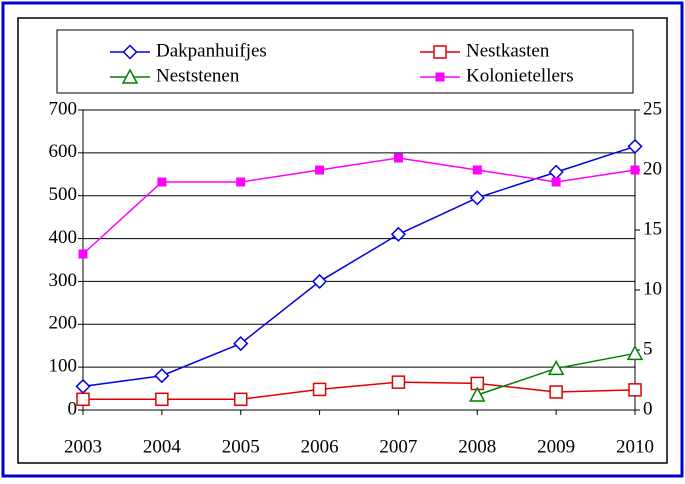 This screenshot has height=484, width=685. Describe the element at coordinates (652, 228) in the screenshot. I see `y2-tick-label: 15` at that location.